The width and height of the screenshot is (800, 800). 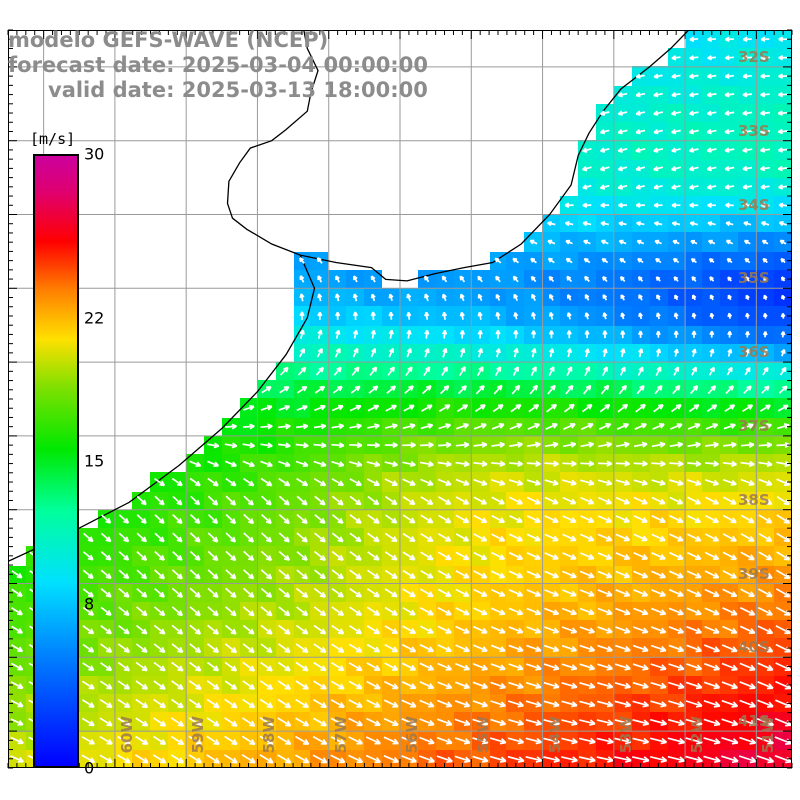 What do you see at coordinates (768, 735) in the screenshot?
I see `longitude-label-51W: 51W` at bounding box center [768, 735].